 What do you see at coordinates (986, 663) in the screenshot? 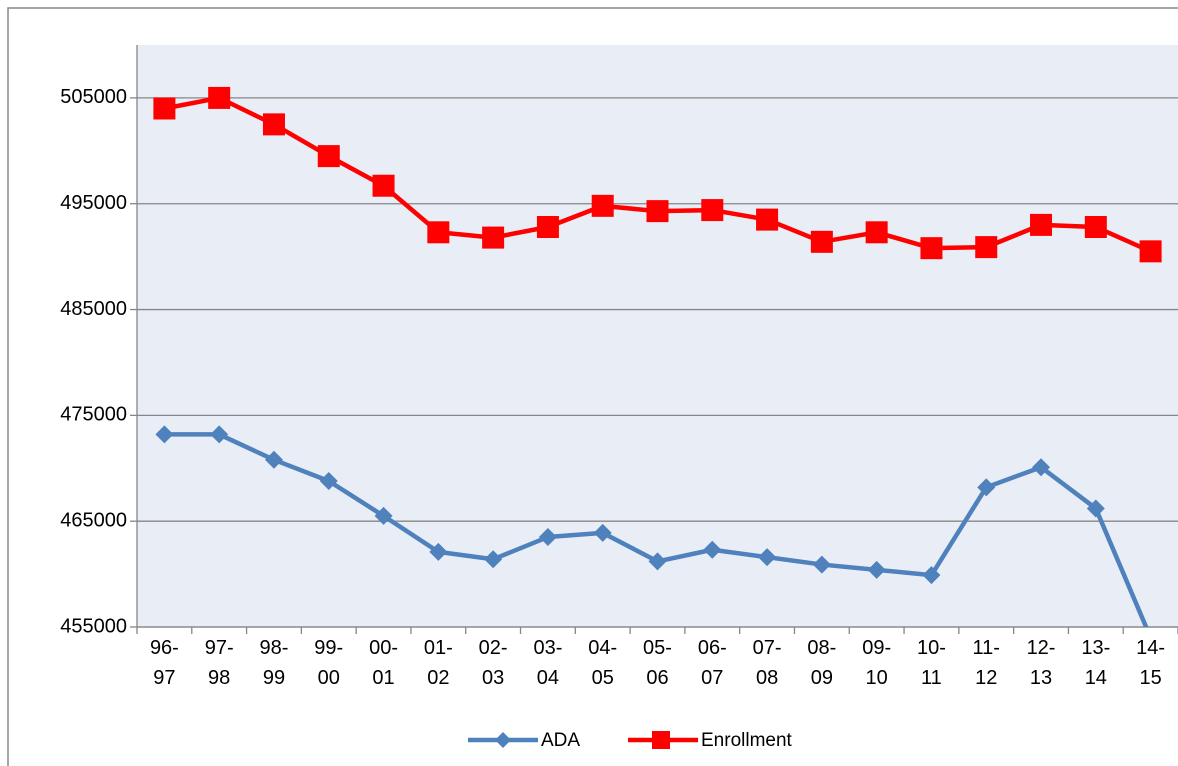
I see `x-tick-label: 11-12` at bounding box center [986, 663].